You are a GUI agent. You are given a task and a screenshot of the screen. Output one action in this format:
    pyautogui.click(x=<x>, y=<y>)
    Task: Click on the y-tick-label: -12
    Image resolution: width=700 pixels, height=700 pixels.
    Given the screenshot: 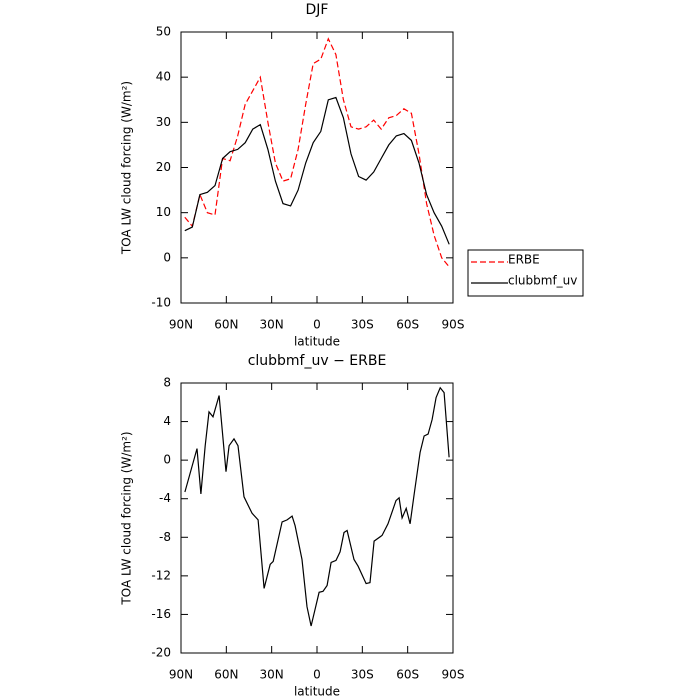 What is the action you would take?
    pyautogui.click(x=161, y=575)
    